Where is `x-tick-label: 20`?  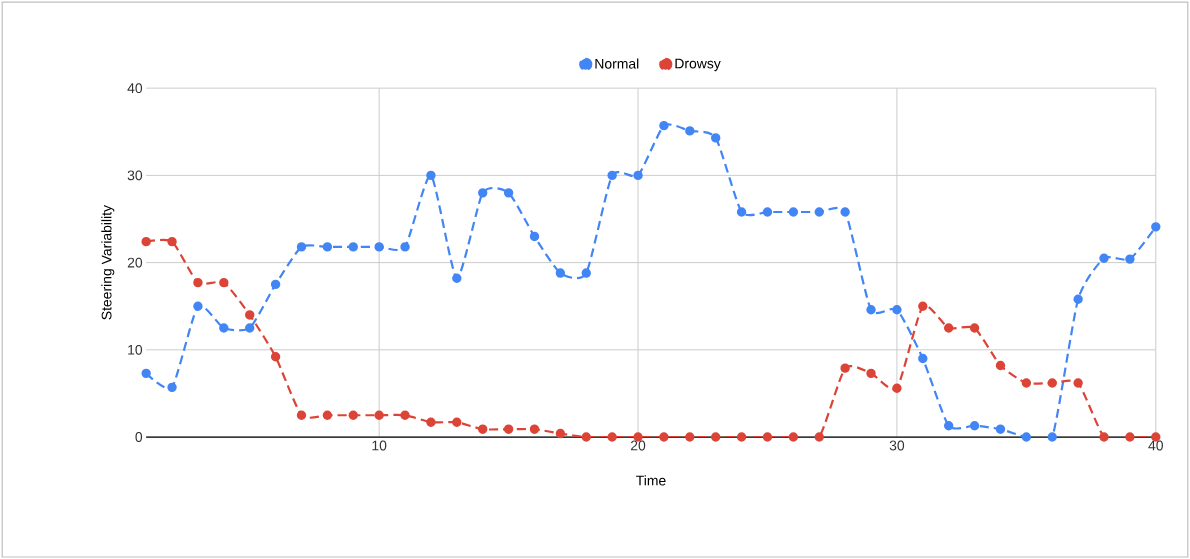 x-tick-label: 20 is located at coordinates (638, 445).